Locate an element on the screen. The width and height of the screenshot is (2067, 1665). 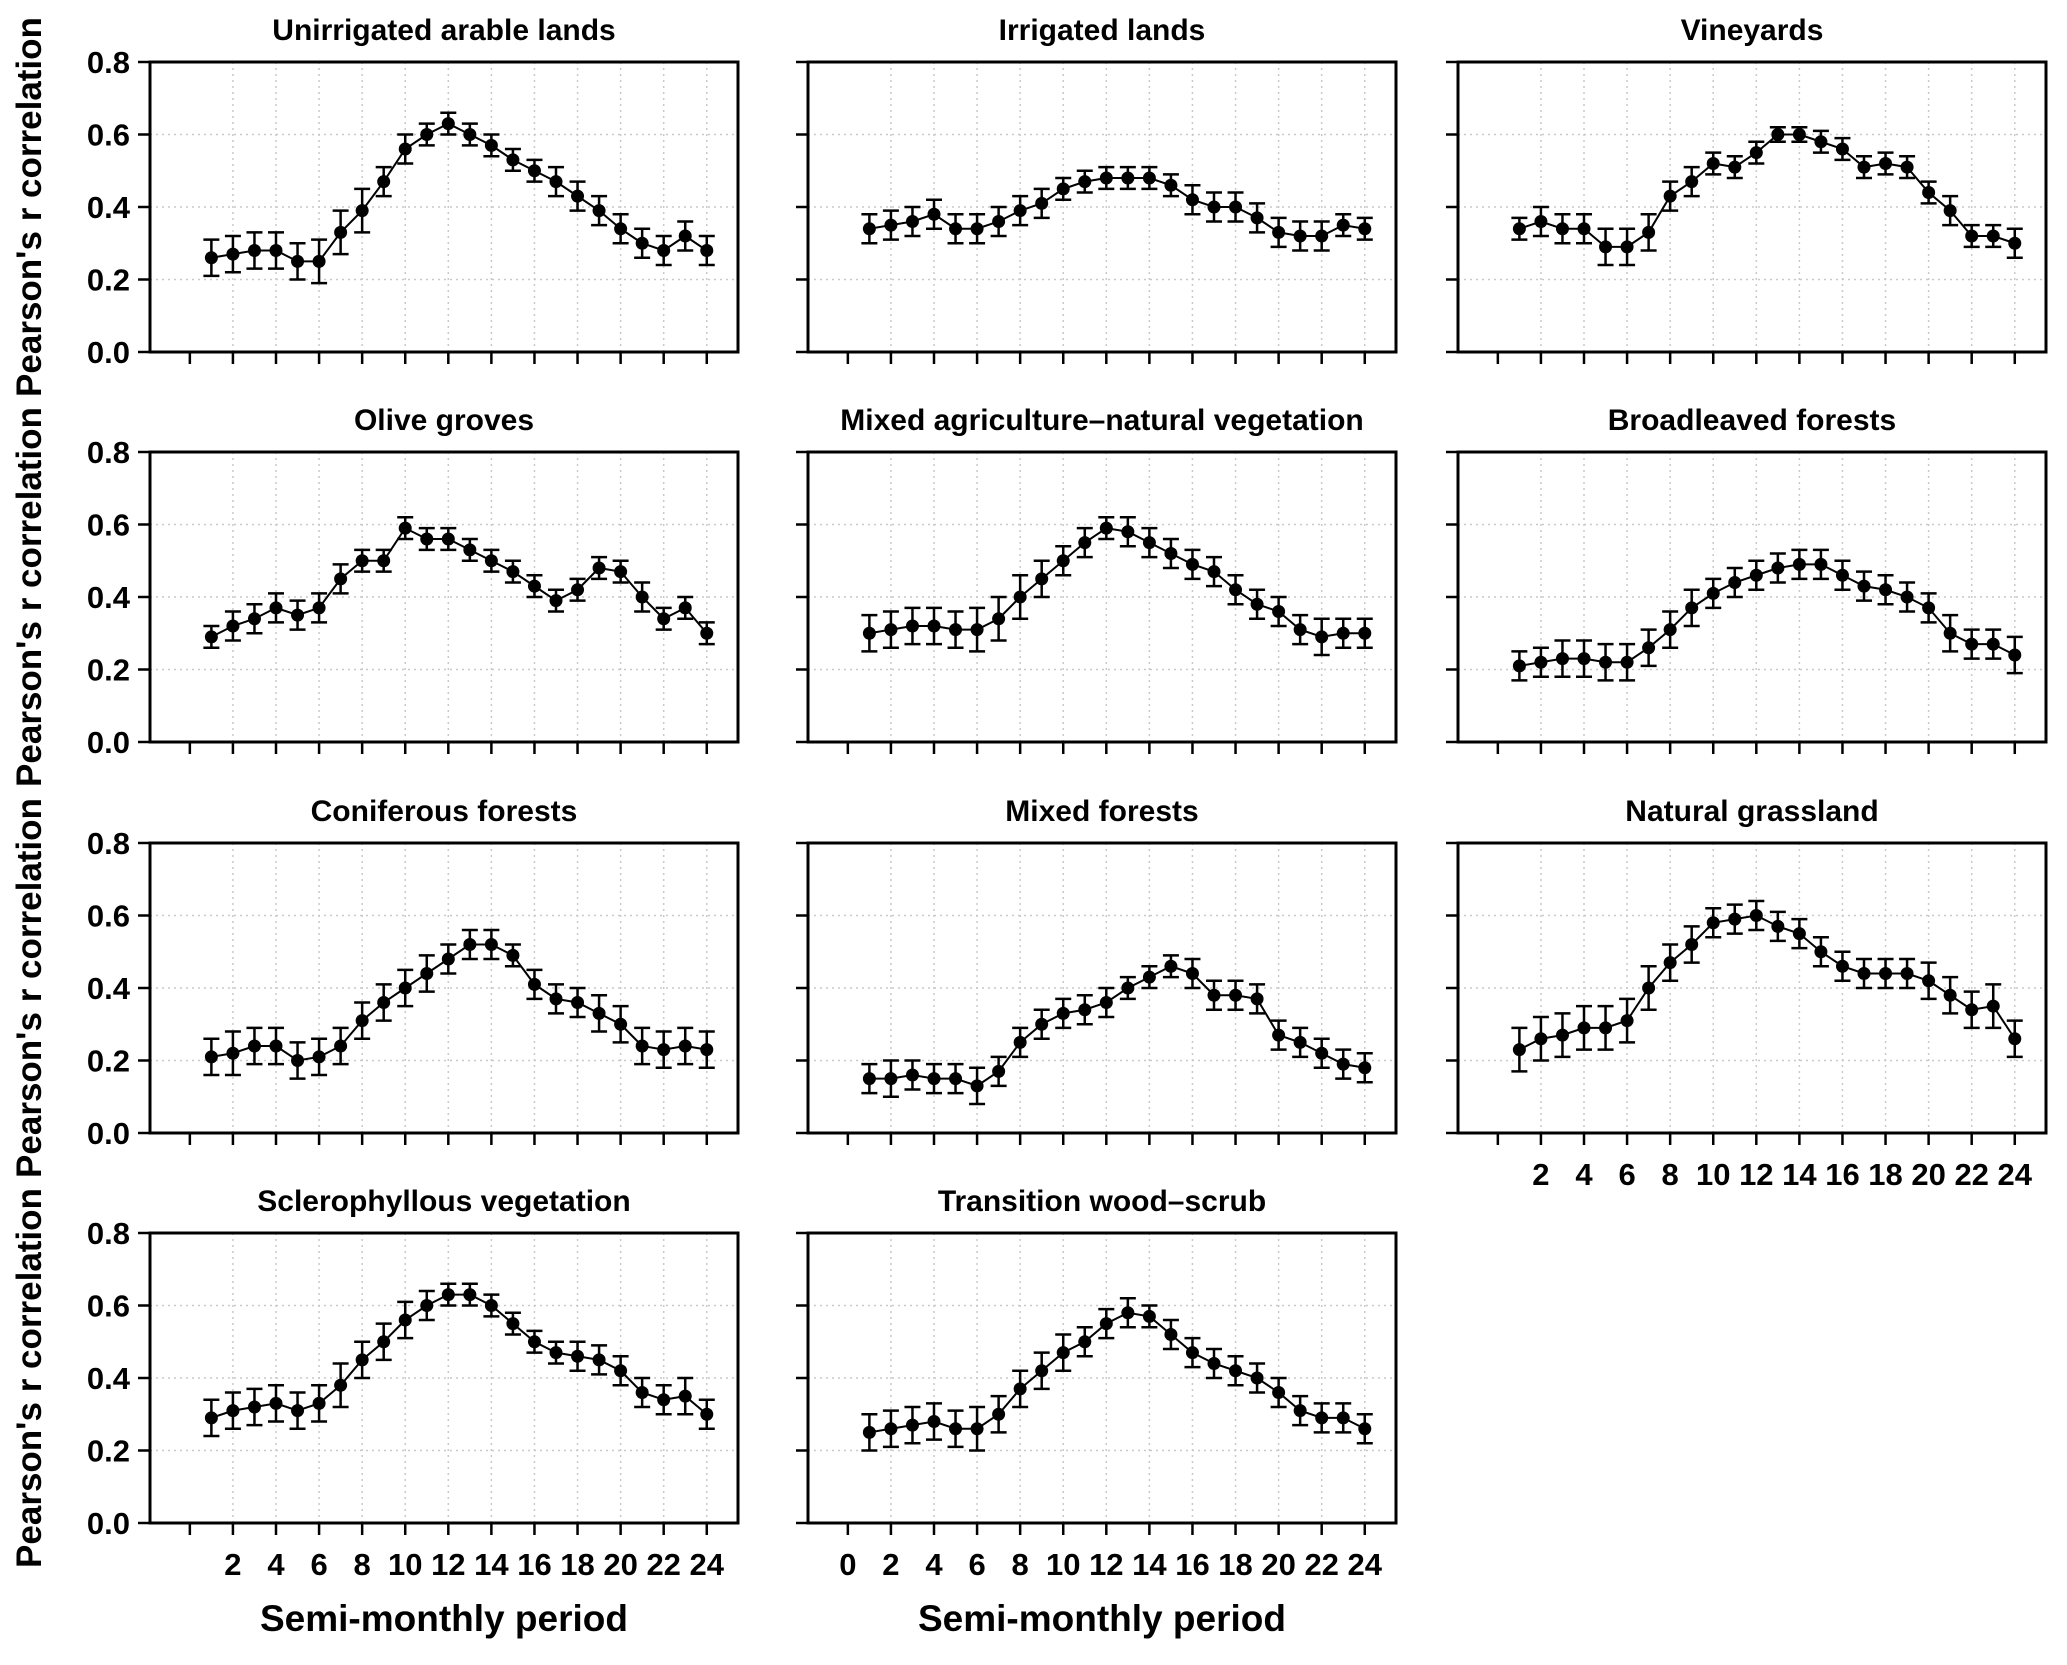
x-tick-label: 22 is located at coordinates (1971, 1174).